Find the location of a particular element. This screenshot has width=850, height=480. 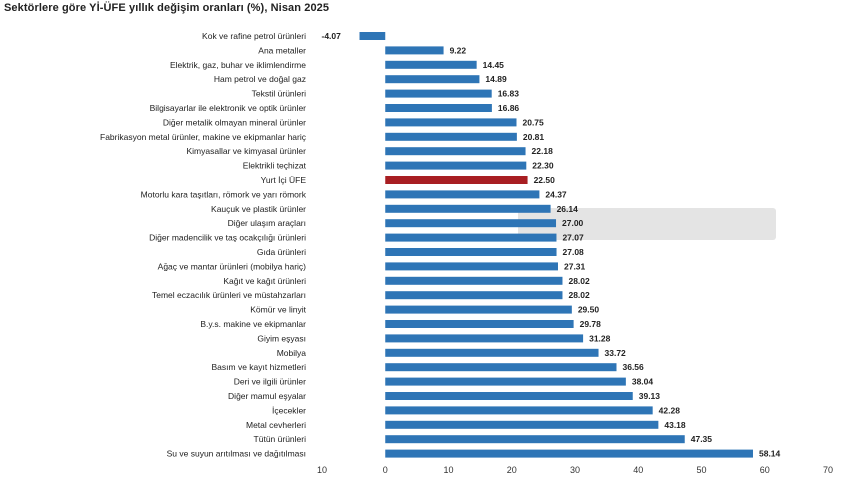

x-tick-label: 50 is located at coordinates (701, 470).